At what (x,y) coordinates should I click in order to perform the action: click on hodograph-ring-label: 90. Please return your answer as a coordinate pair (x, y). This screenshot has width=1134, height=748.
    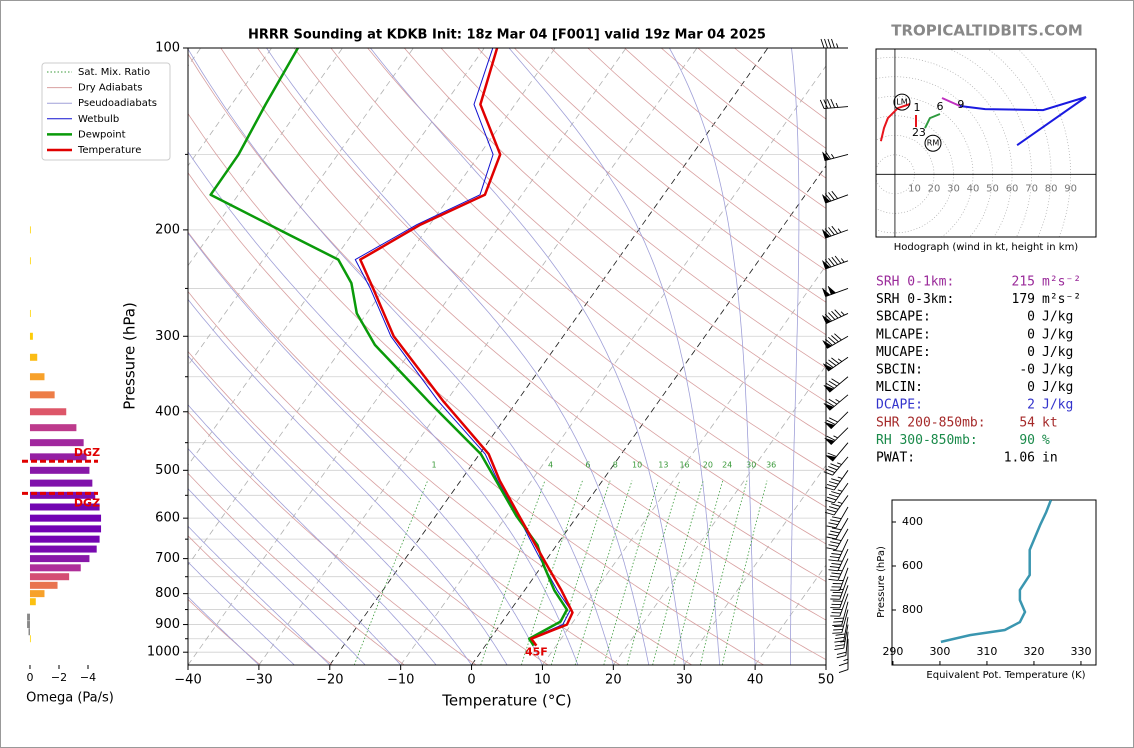
    Looking at the image, I should click on (1070, 188).